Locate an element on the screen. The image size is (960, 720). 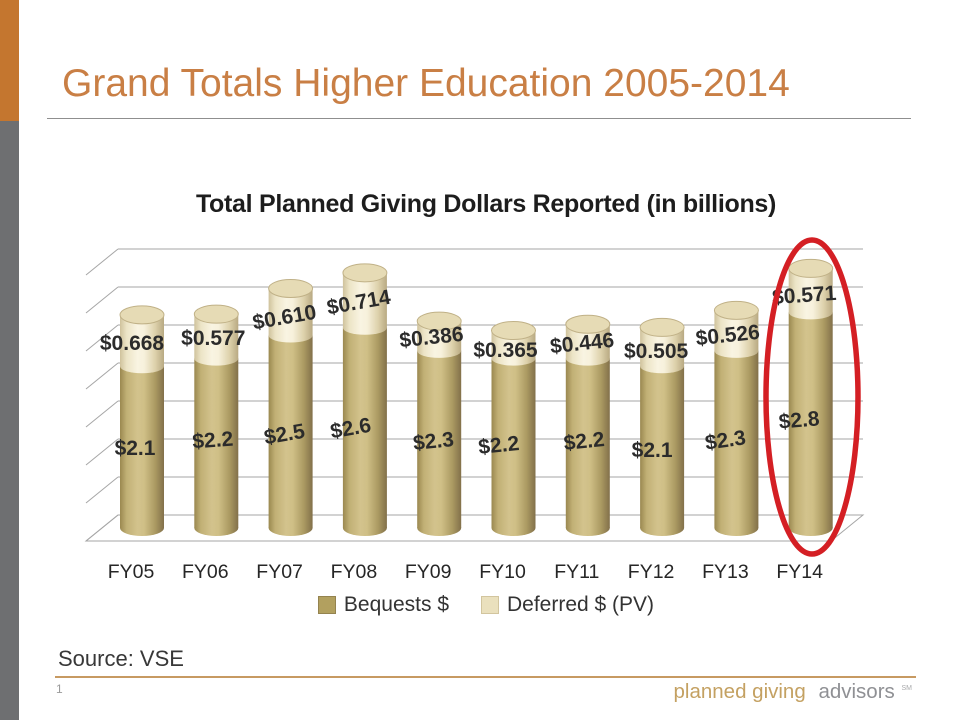
category-label: FY11 is located at coordinates (576, 572).